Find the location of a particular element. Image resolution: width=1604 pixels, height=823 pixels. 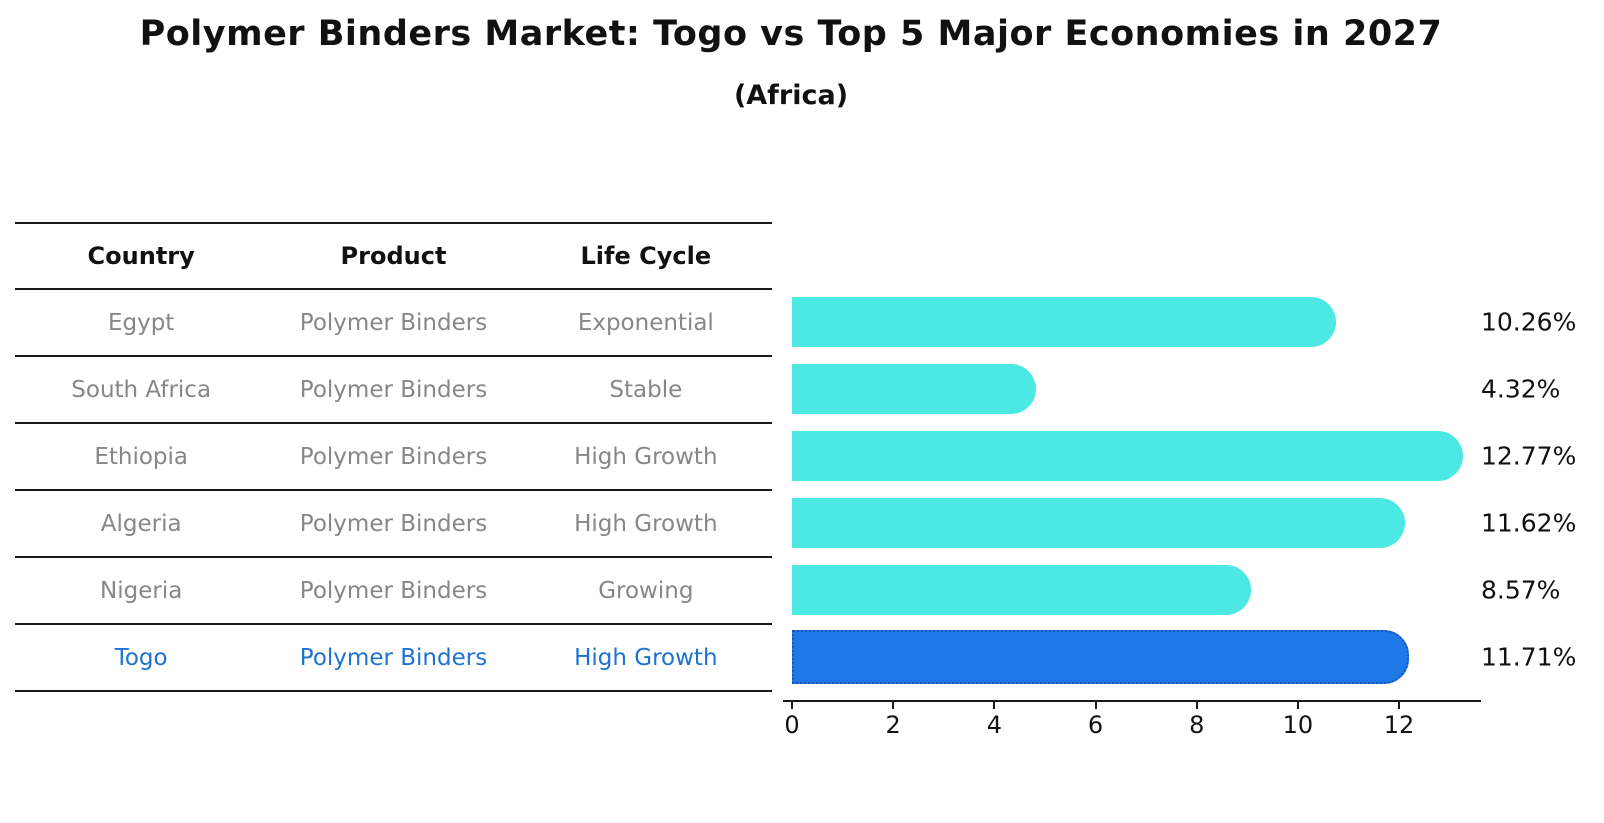

table-header-row: Country Product Life Cycle is located at coordinates (393, 257).